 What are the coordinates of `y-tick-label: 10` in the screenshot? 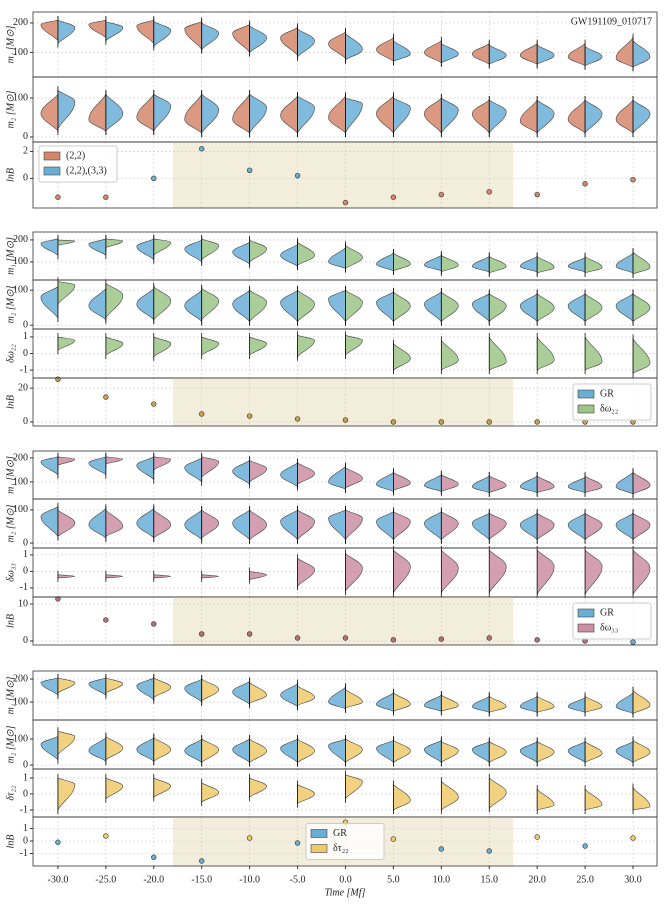 It's located at (23, 603).